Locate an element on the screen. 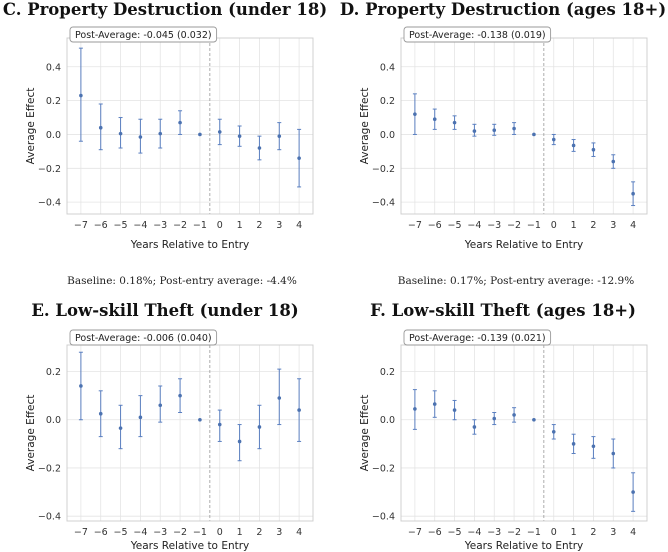 This screenshot has height=552, width=668. x-tick-label: 1 is located at coordinates (240, 225).